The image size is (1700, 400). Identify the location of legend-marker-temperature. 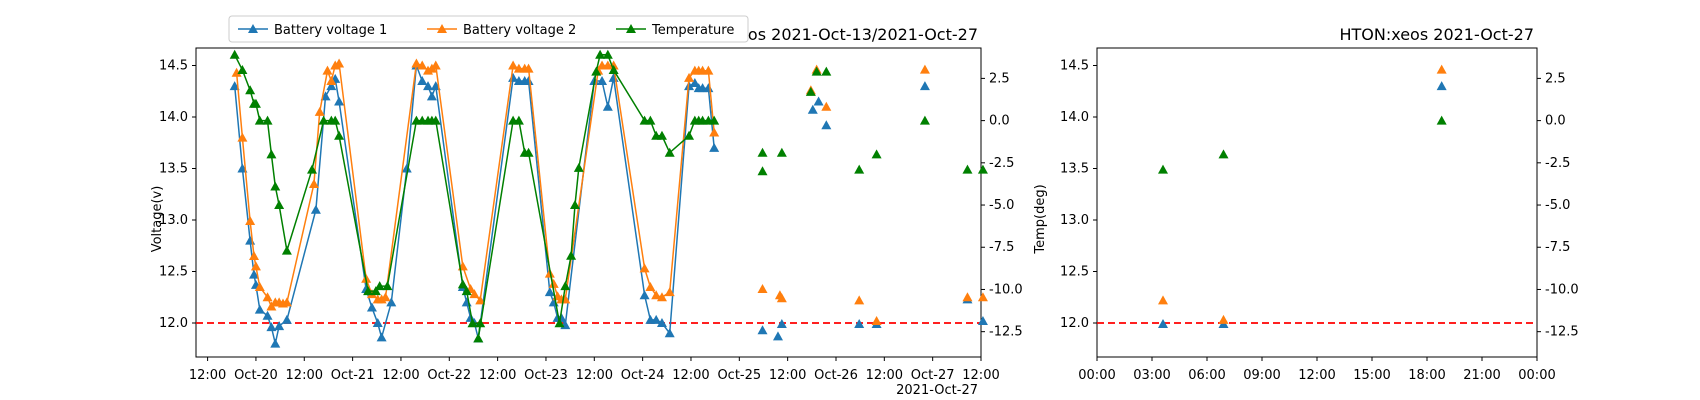
(631, 28).